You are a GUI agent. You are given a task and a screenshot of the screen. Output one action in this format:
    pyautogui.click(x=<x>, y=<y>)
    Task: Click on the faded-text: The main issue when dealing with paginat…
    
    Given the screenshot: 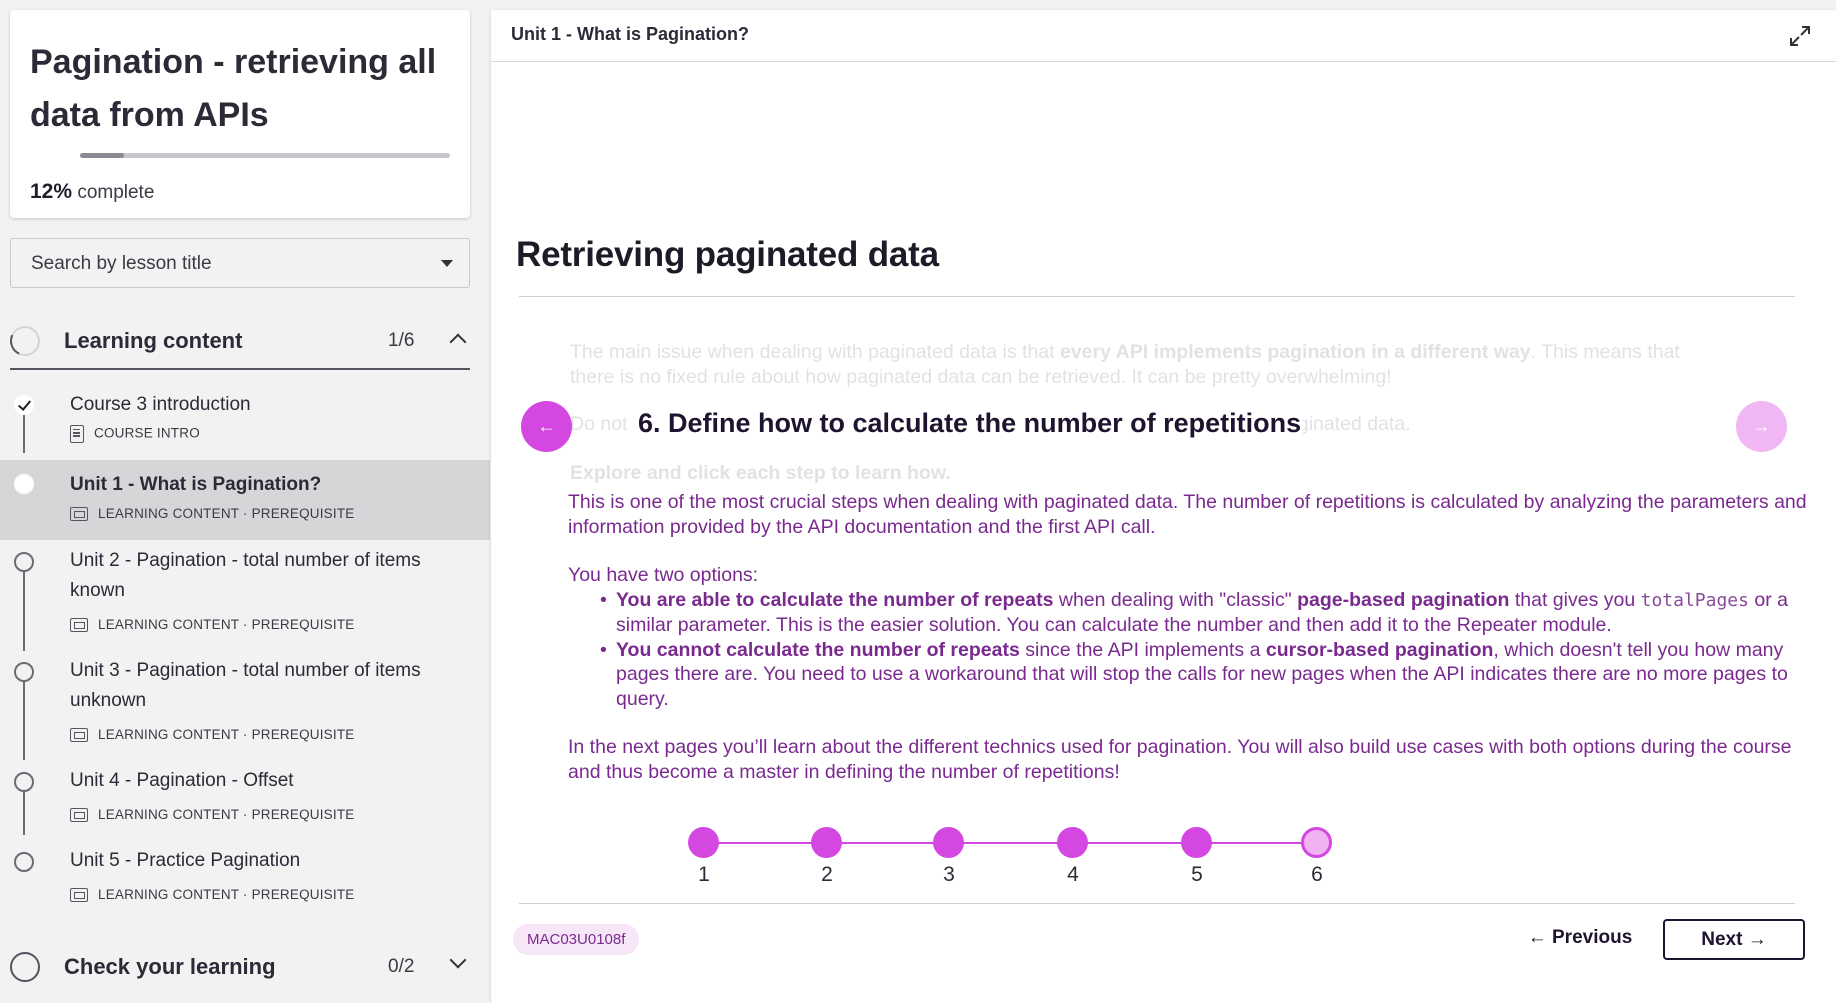 What is the action you would take?
    pyautogui.click(x=815, y=352)
    